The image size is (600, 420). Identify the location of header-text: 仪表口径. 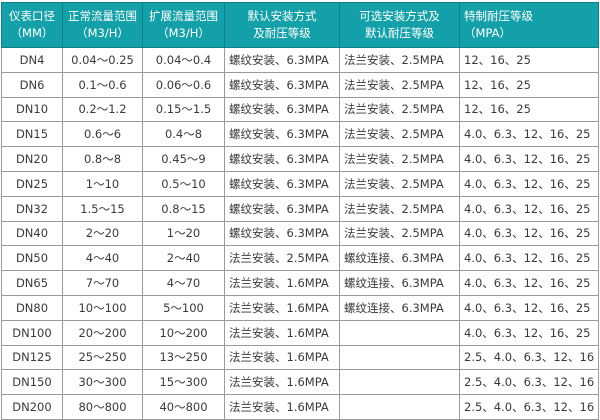
(32, 16).